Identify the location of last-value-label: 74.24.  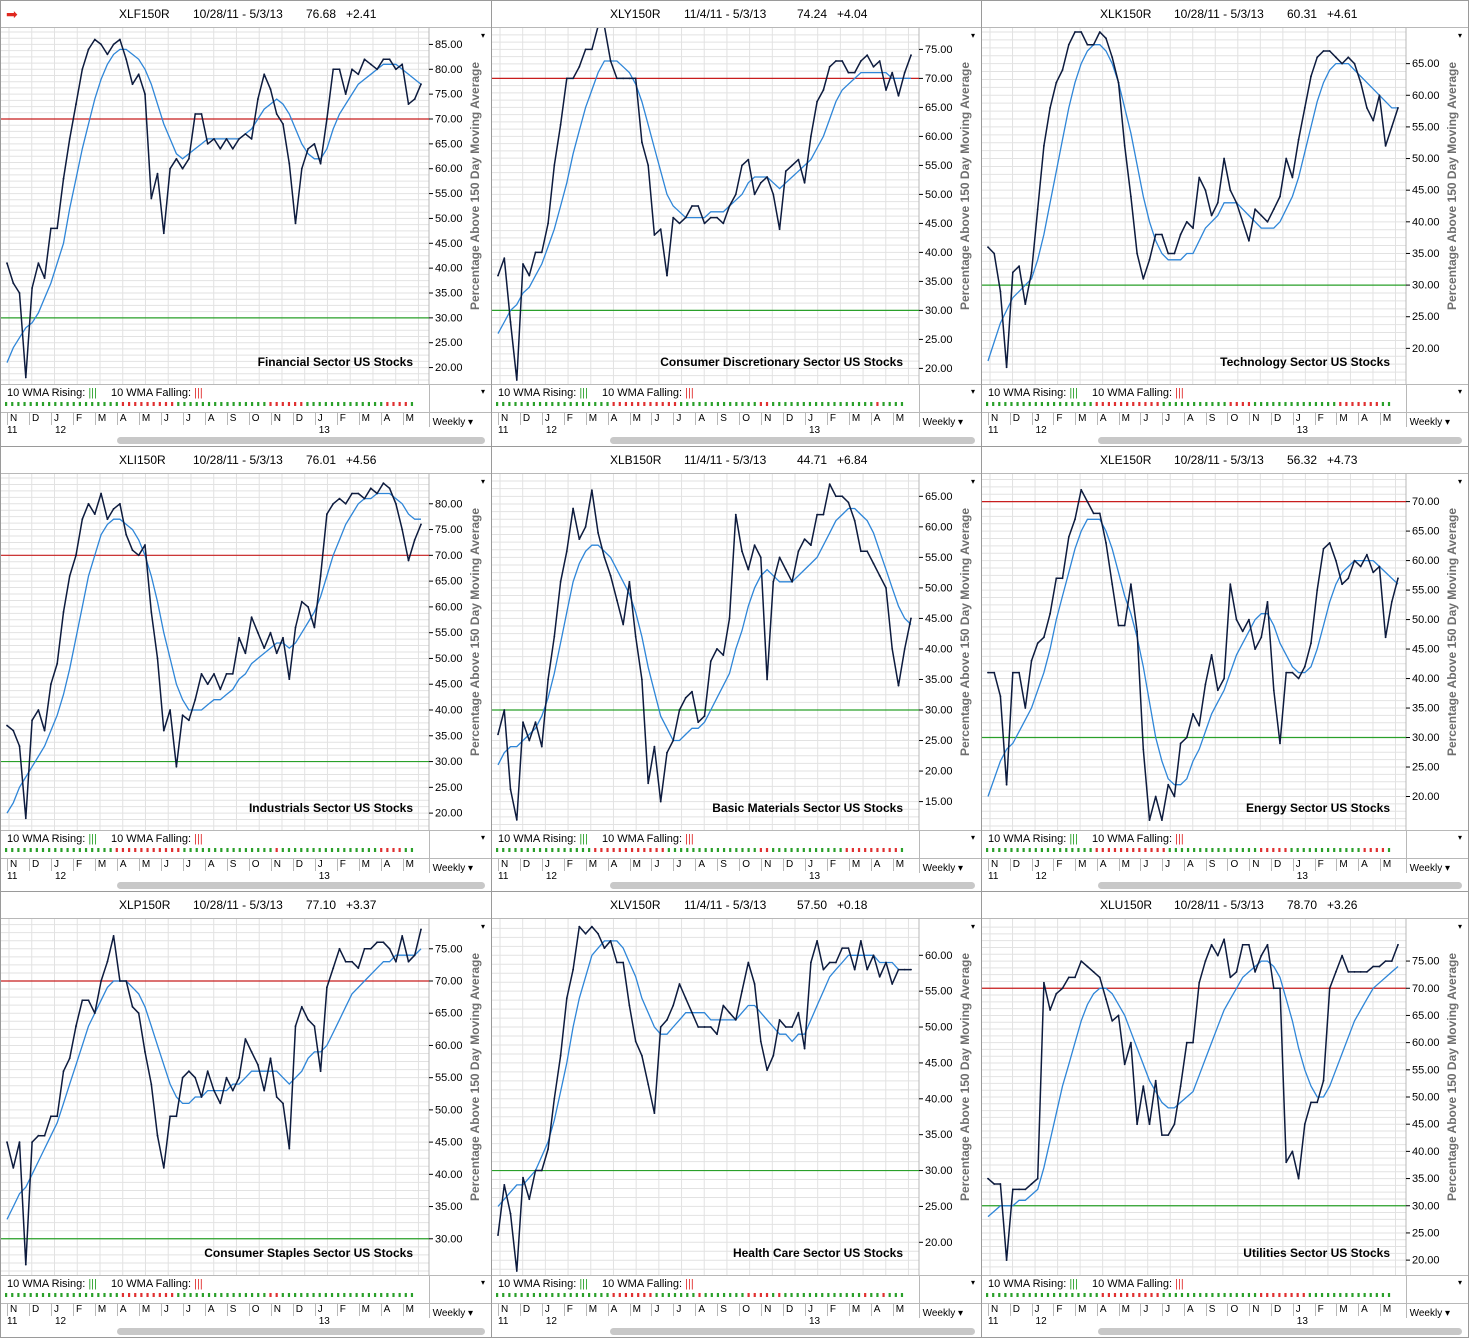
(812, 14).